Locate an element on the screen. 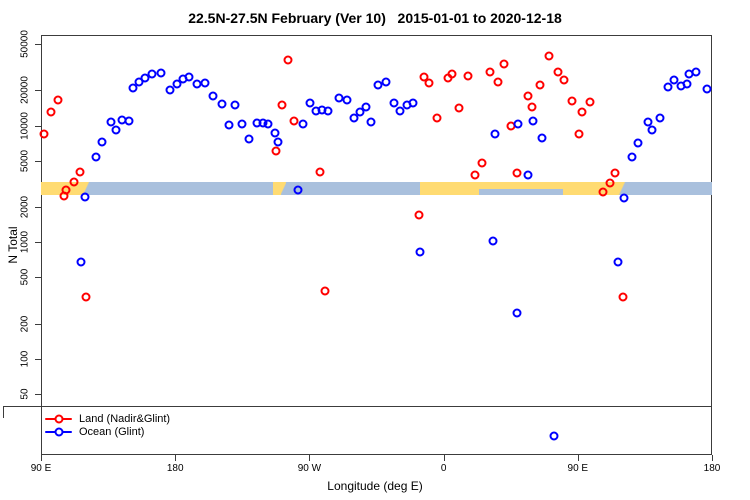  x-axis-tick-label: 90 E is located at coordinates (578, 468).